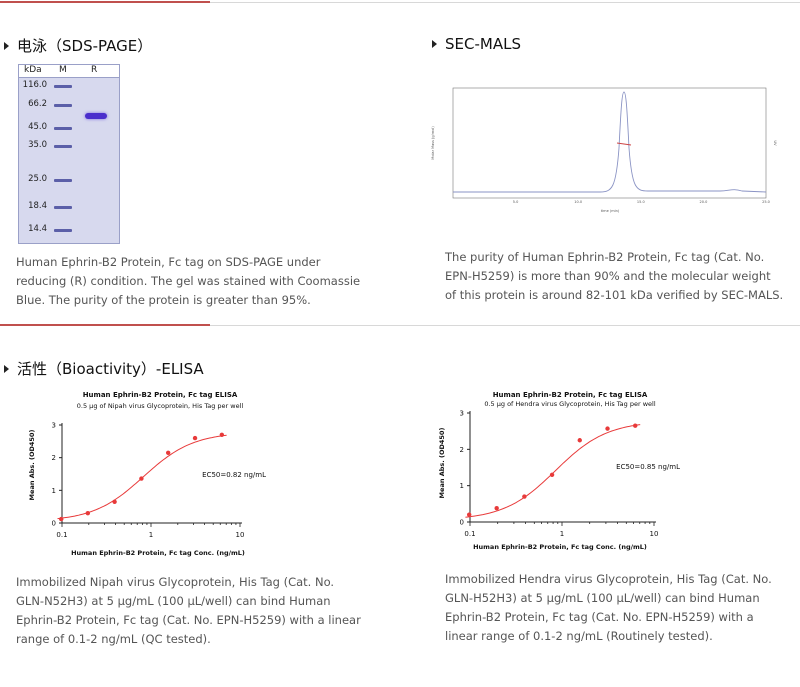 The image size is (800, 687). I want to click on top-divider, so click(400, 2).